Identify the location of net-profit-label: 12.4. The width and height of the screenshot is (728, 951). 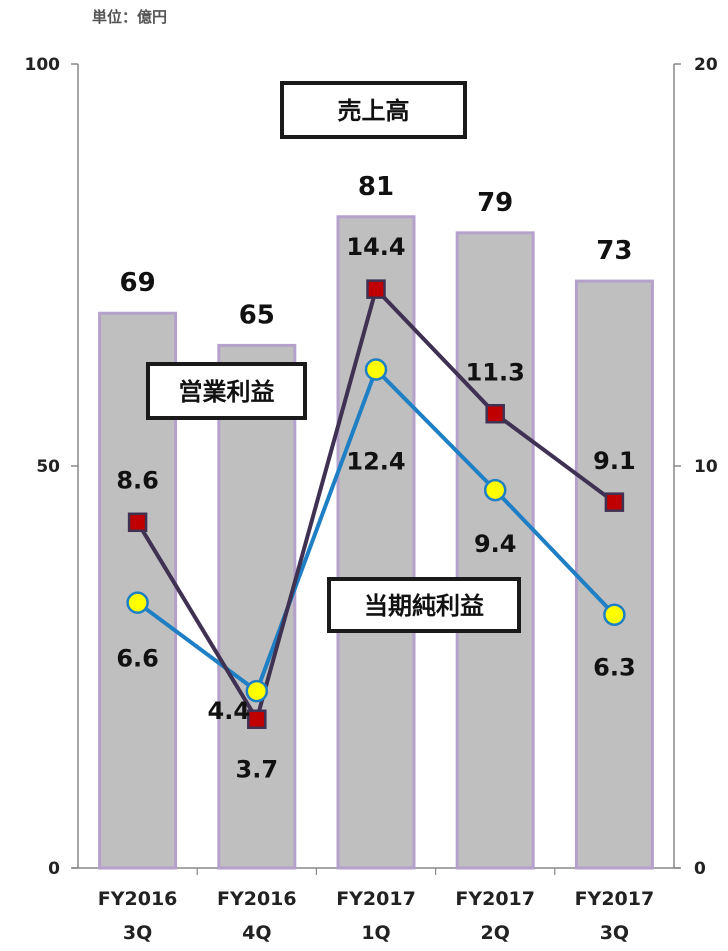
(375, 462).